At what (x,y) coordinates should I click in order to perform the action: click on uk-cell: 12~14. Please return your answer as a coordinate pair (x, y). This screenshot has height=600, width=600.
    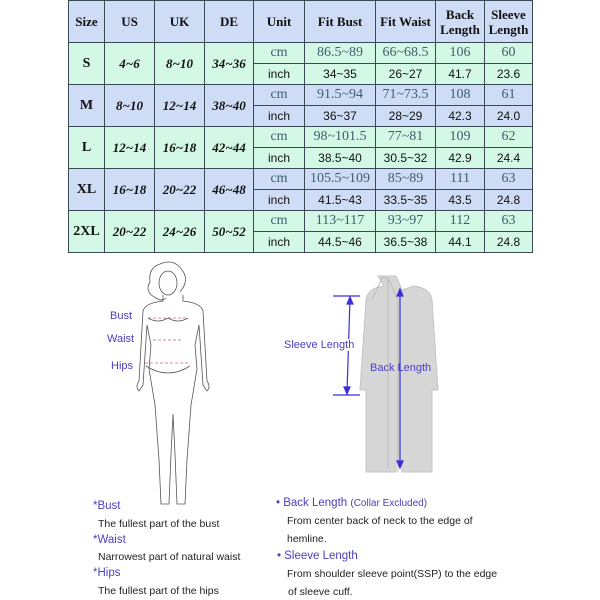
    Looking at the image, I should click on (179, 105).